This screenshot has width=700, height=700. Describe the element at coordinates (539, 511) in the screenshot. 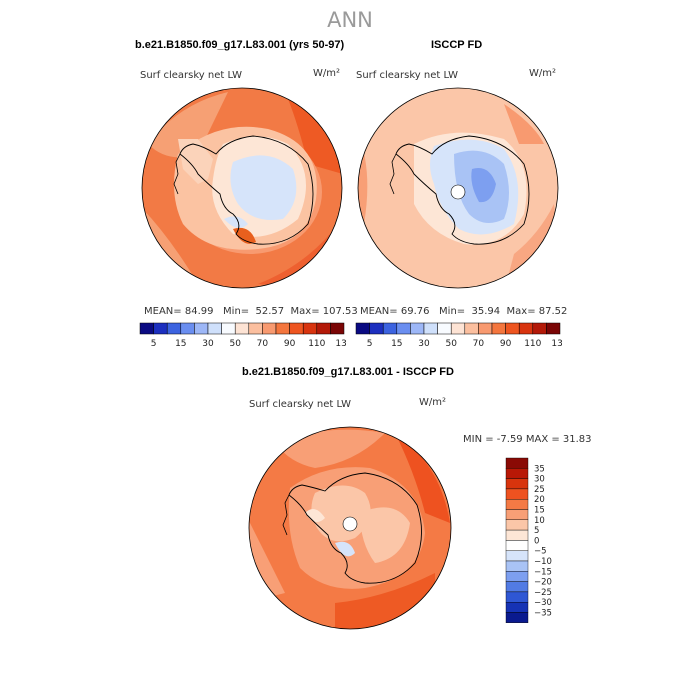

I see `difference-colorbar-label: 15` at that location.